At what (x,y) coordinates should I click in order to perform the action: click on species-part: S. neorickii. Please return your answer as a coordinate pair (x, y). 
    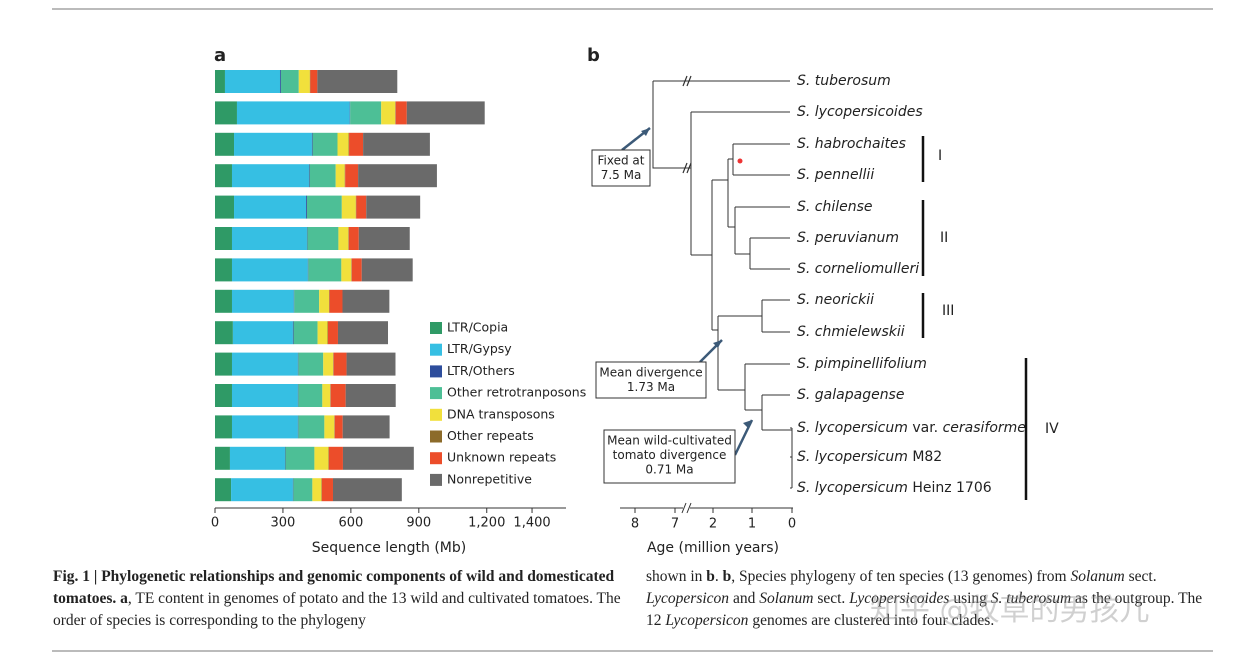
    Looking at the image, I should click on (835, 300).